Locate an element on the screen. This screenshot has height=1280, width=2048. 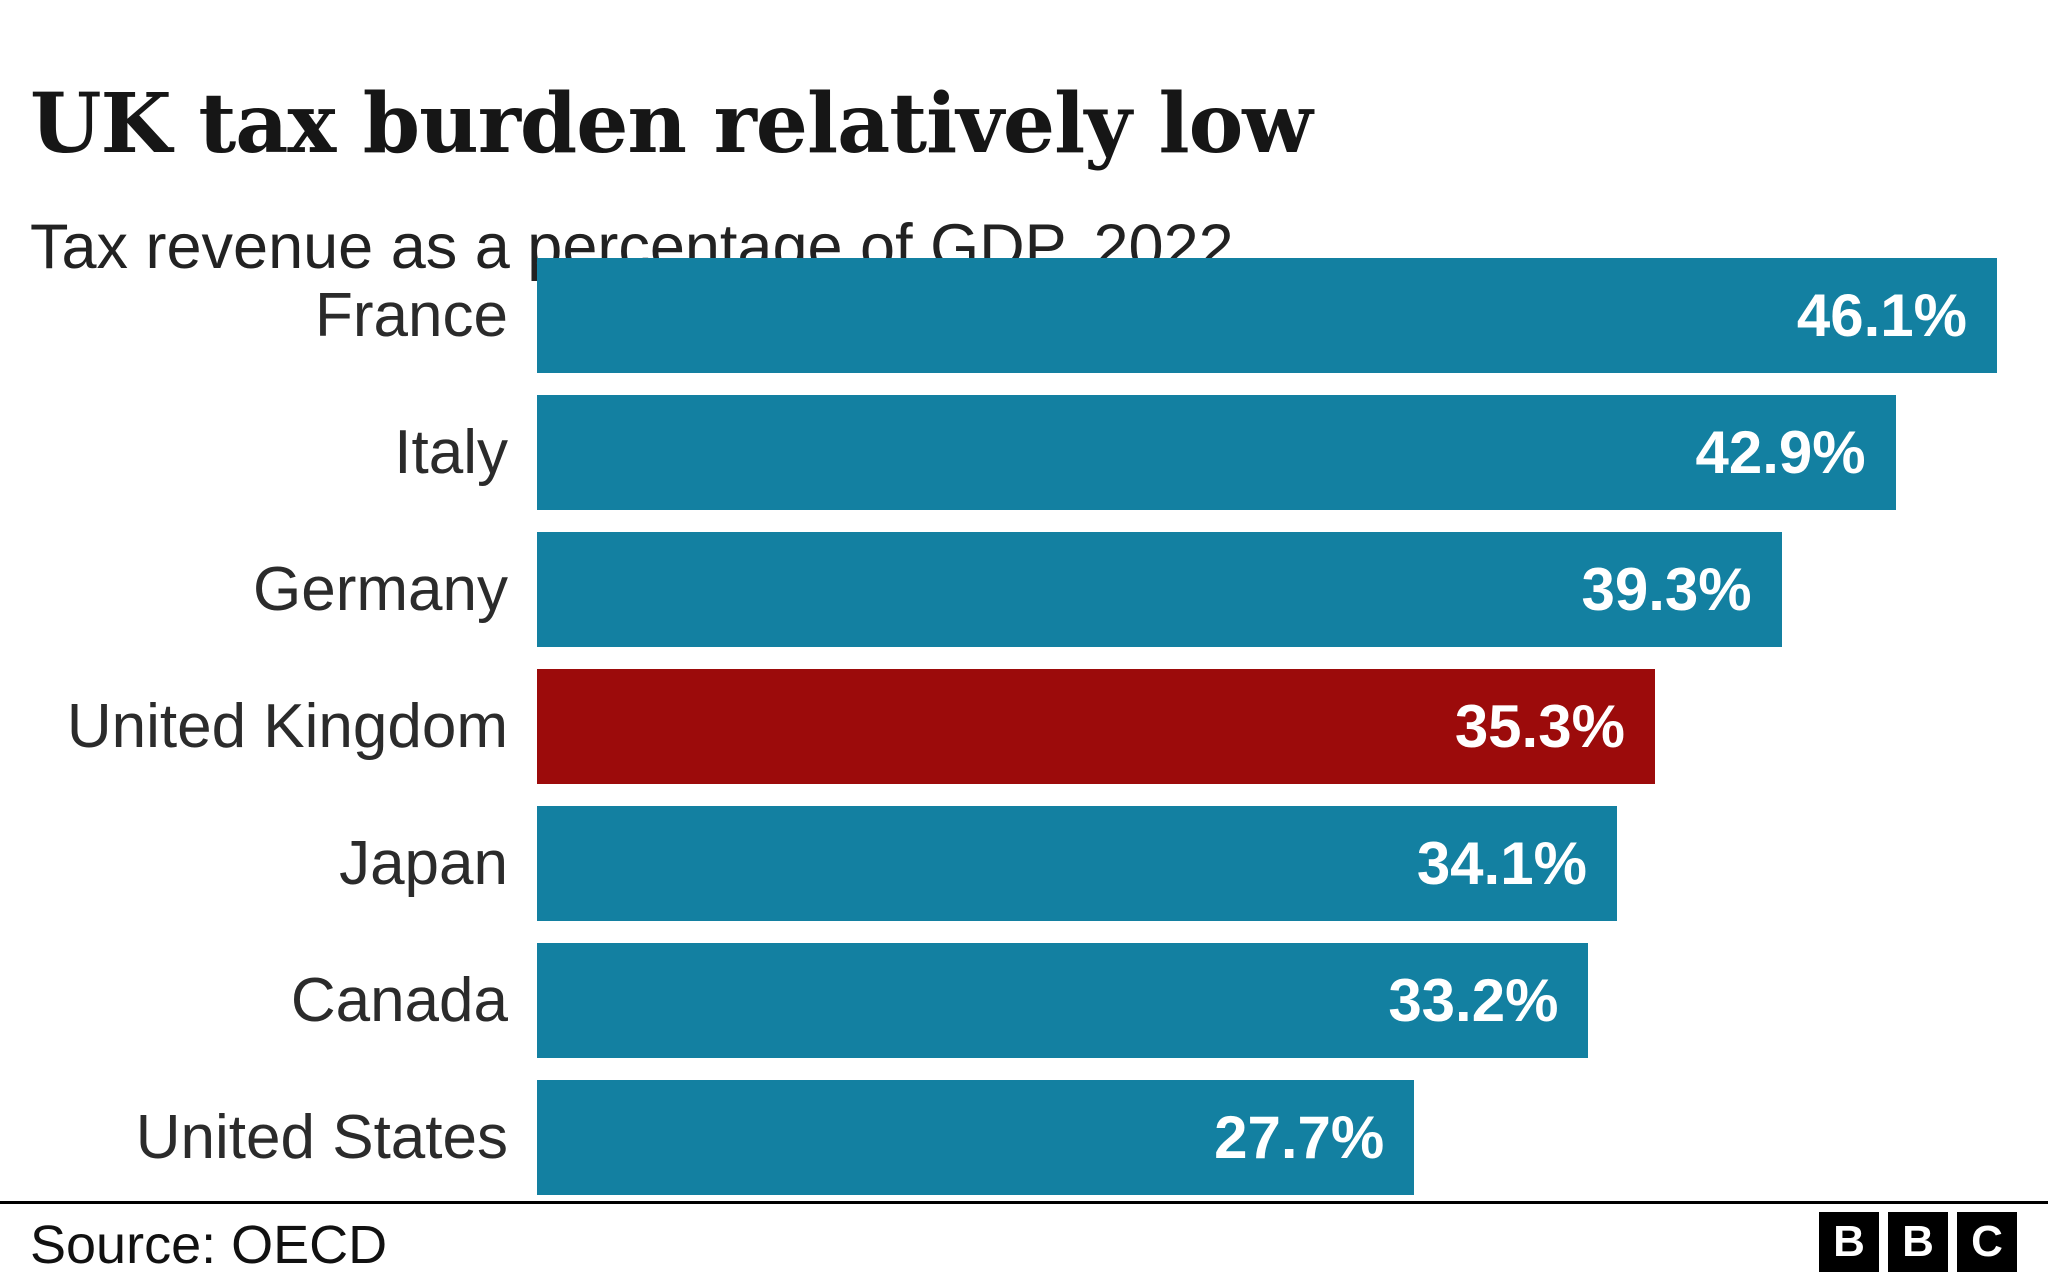
bar-track: 34.1% is located at coordinates (1267, 863).